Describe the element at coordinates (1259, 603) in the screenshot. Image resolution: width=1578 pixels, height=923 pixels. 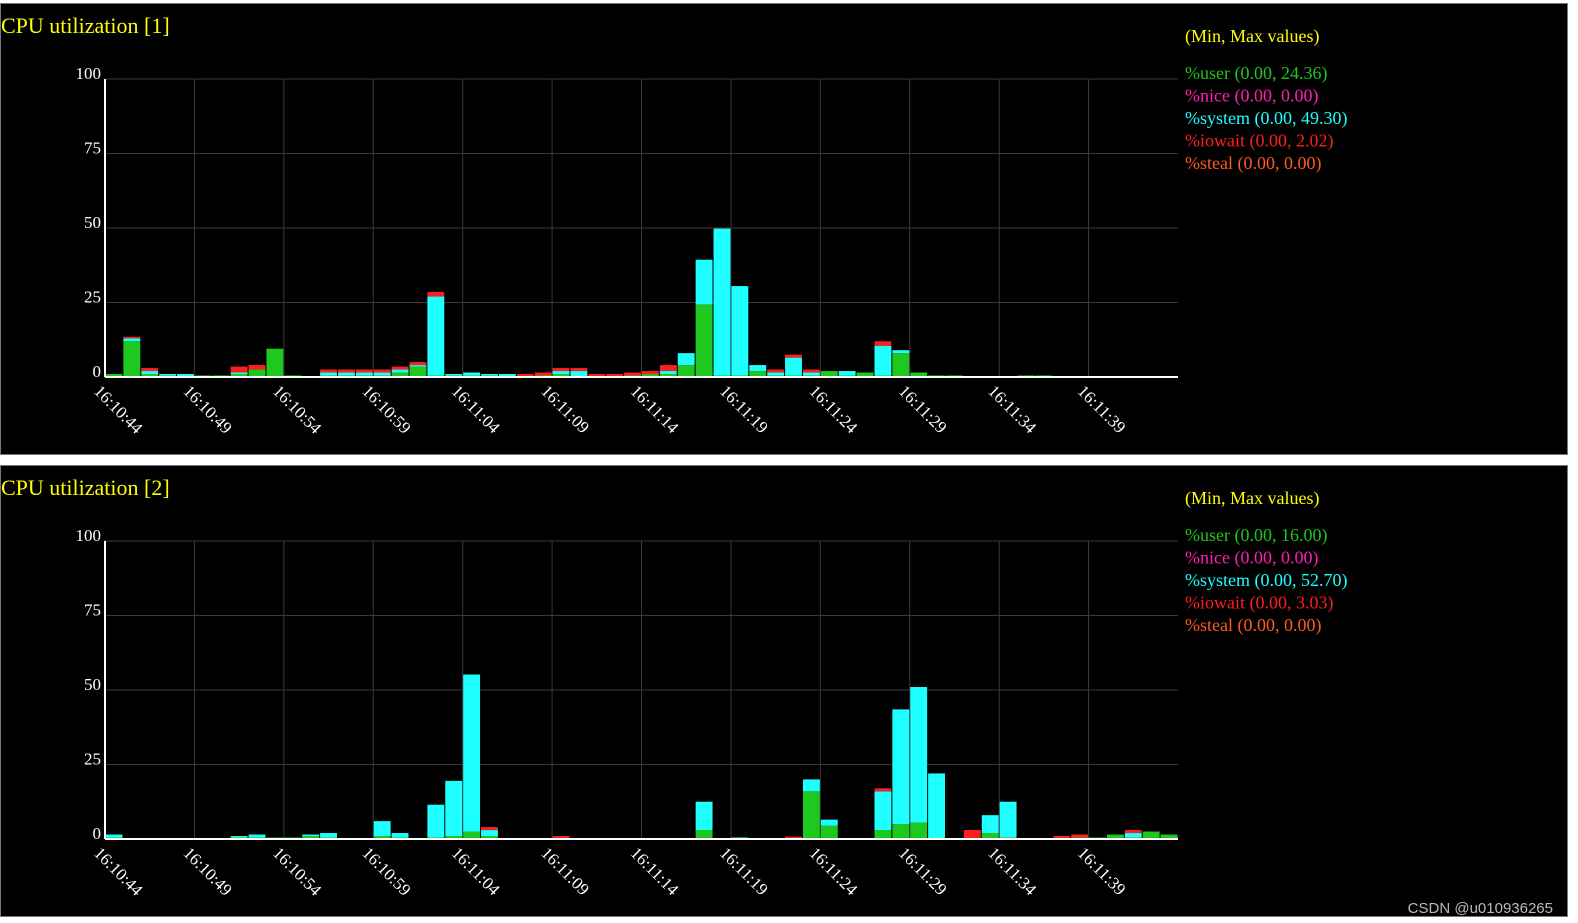
I see `legend-entry-iowait: %iowait (0.00, 3.03)` at that location.